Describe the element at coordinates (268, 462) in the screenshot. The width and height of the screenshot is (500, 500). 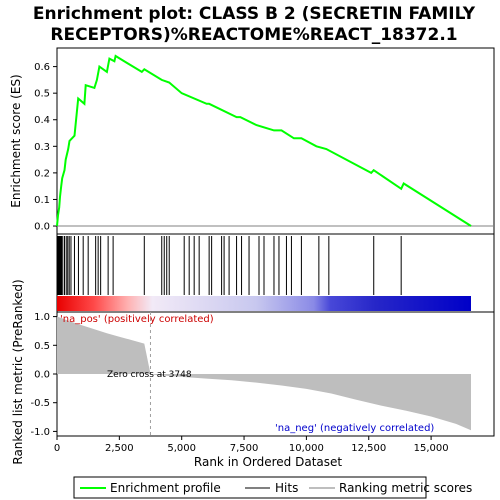
I see `metric-x-axis-label: Rank in Ordered Dataset` at that location.